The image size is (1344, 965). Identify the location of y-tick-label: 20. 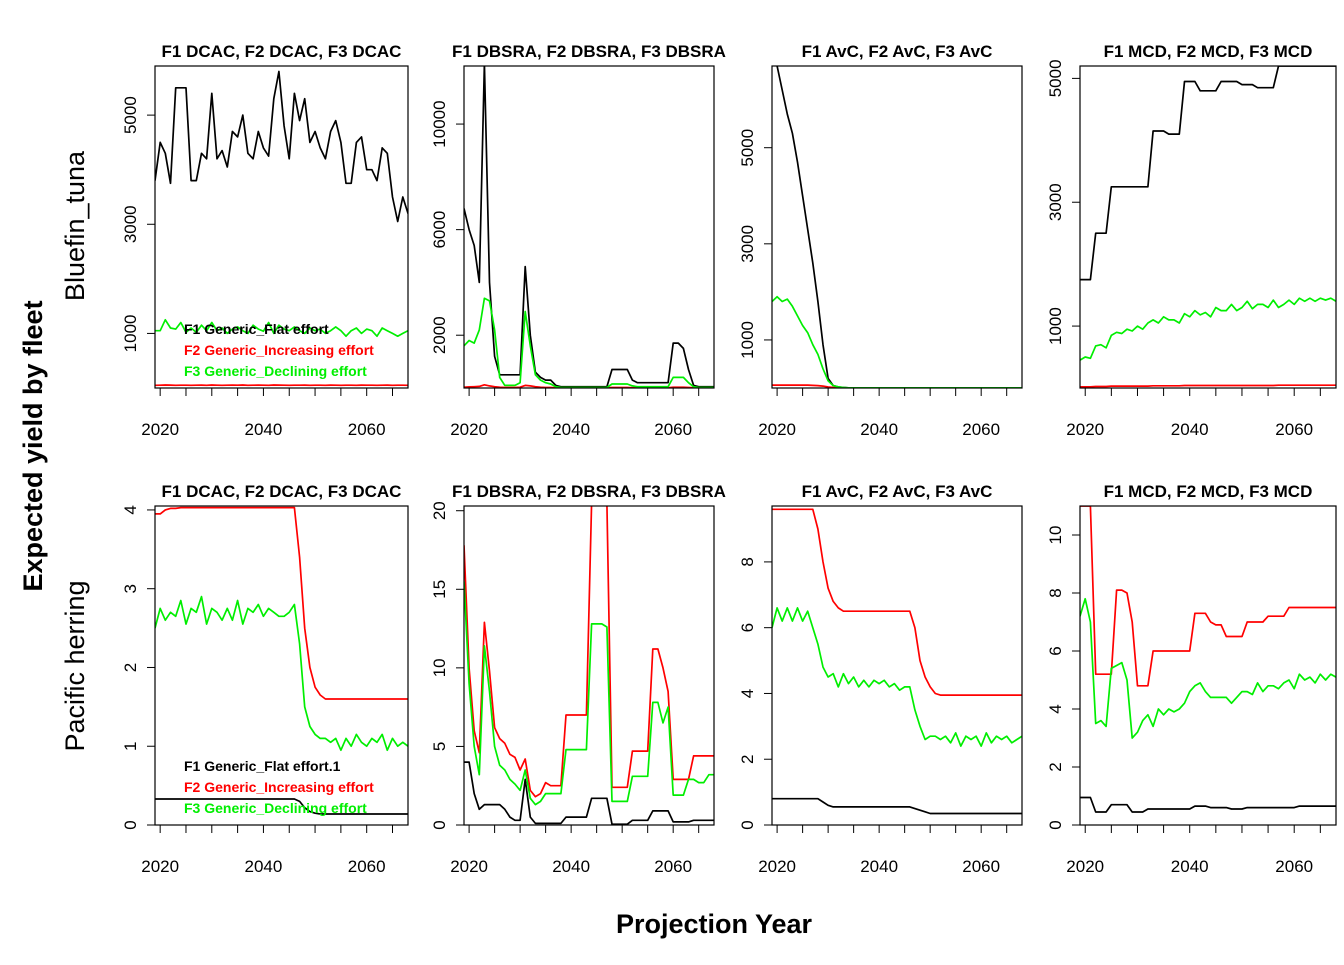
(439, 510).